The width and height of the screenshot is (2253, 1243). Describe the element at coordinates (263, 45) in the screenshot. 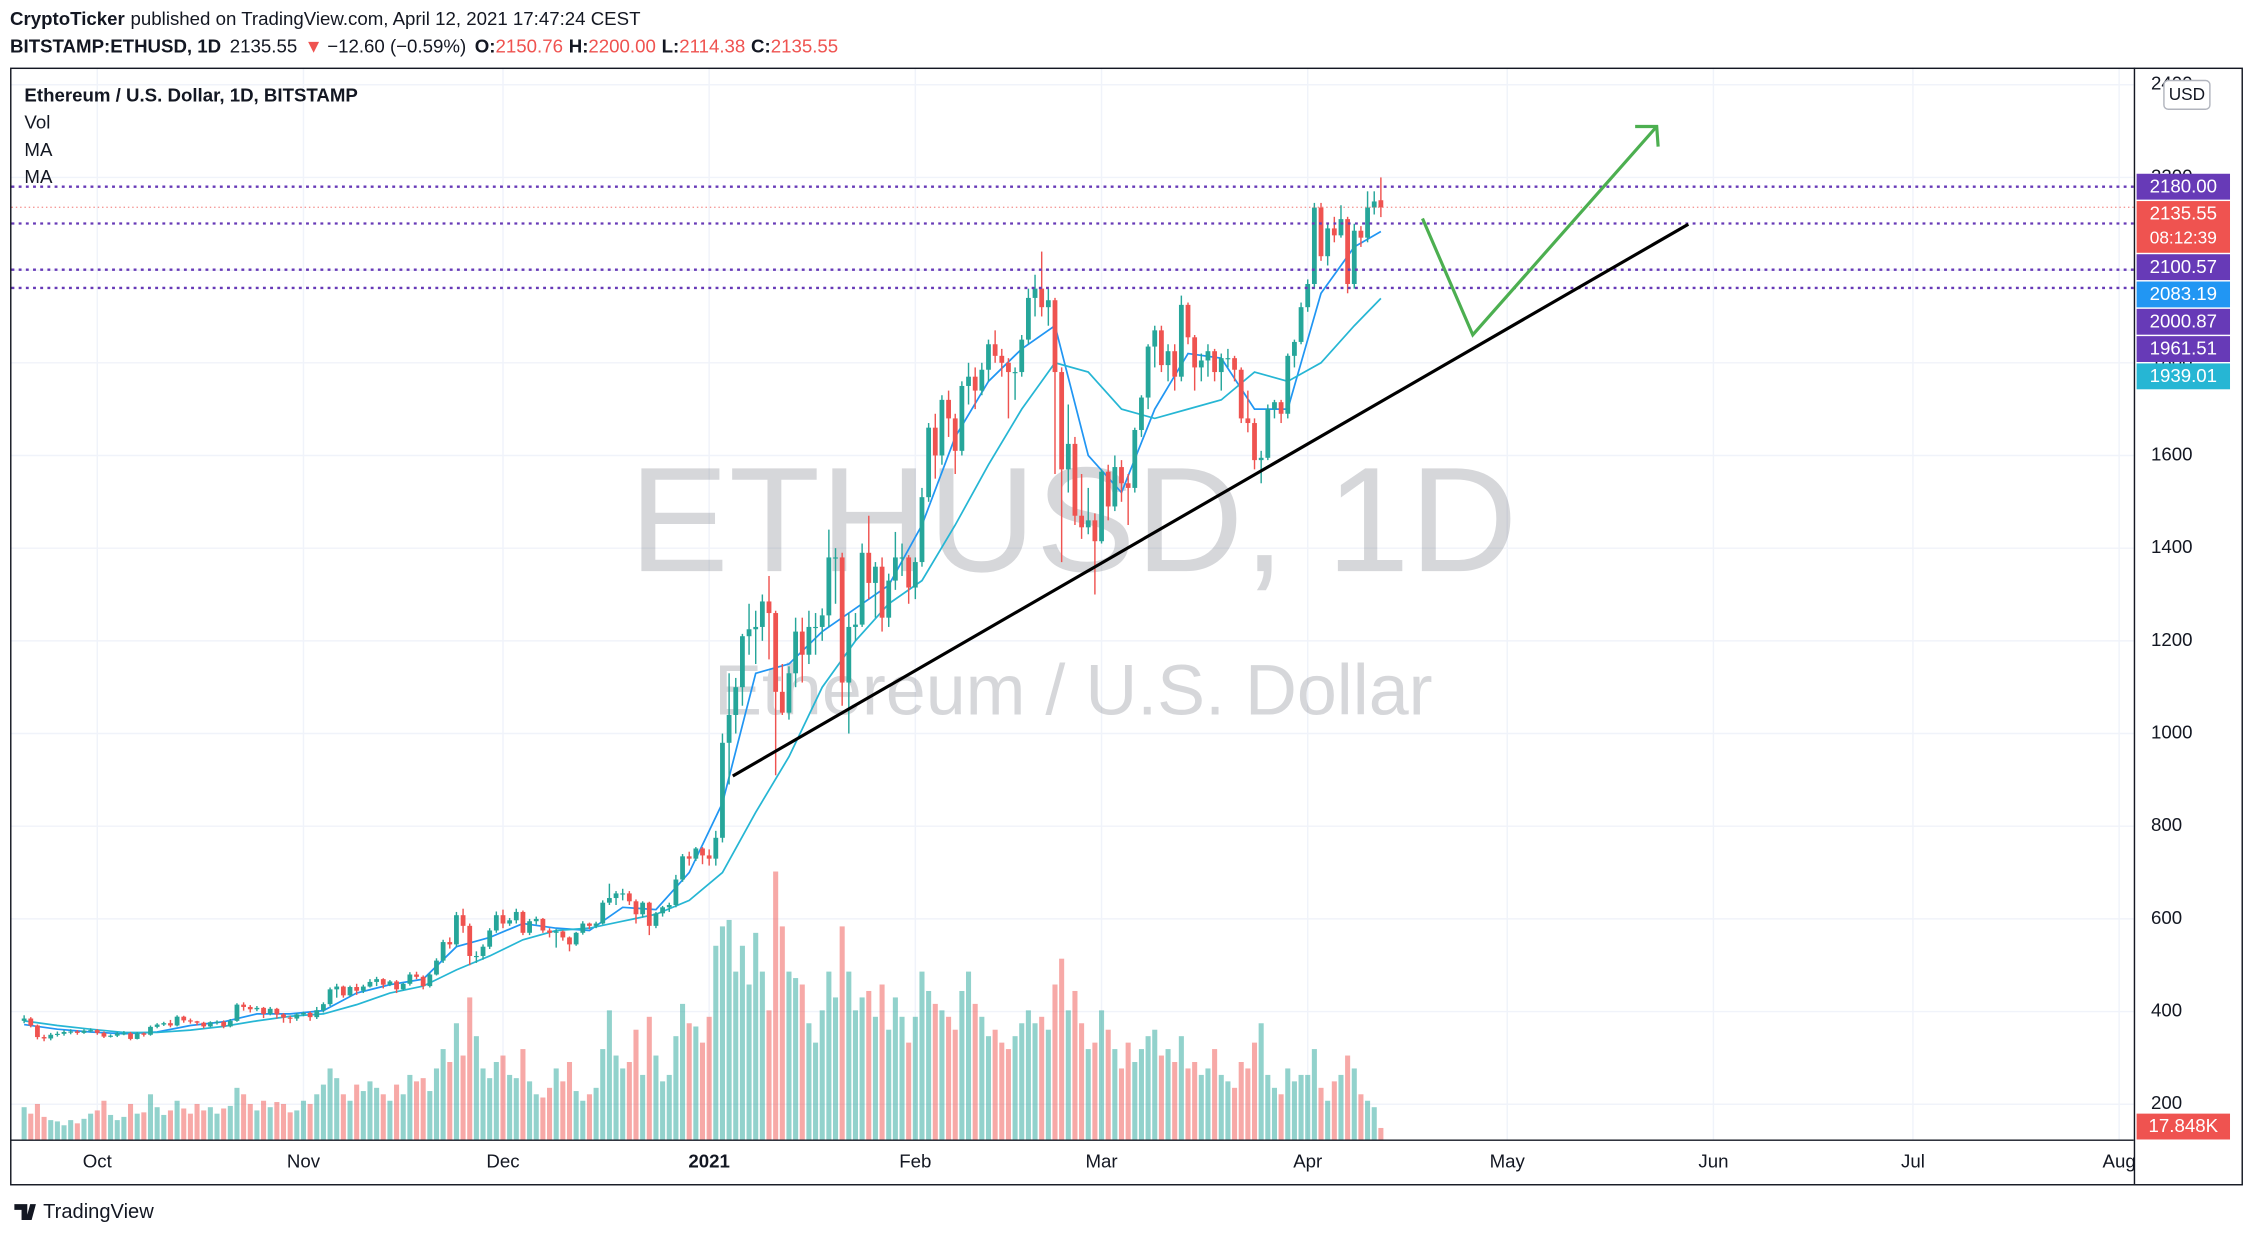

I see `last-price: 2135.55` at that location.